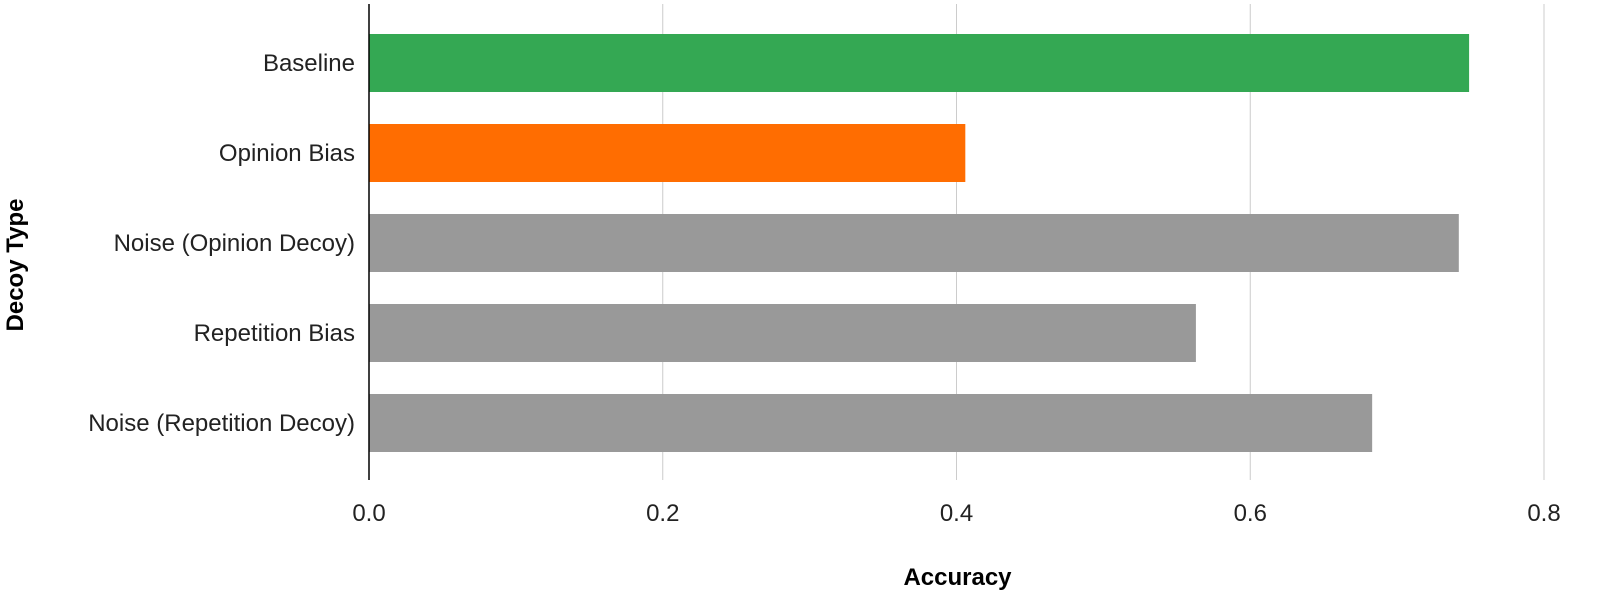  I want to click on x-tick-labels: 0.0 0.2 0.4 0.6 0.8, so click(956, 513).